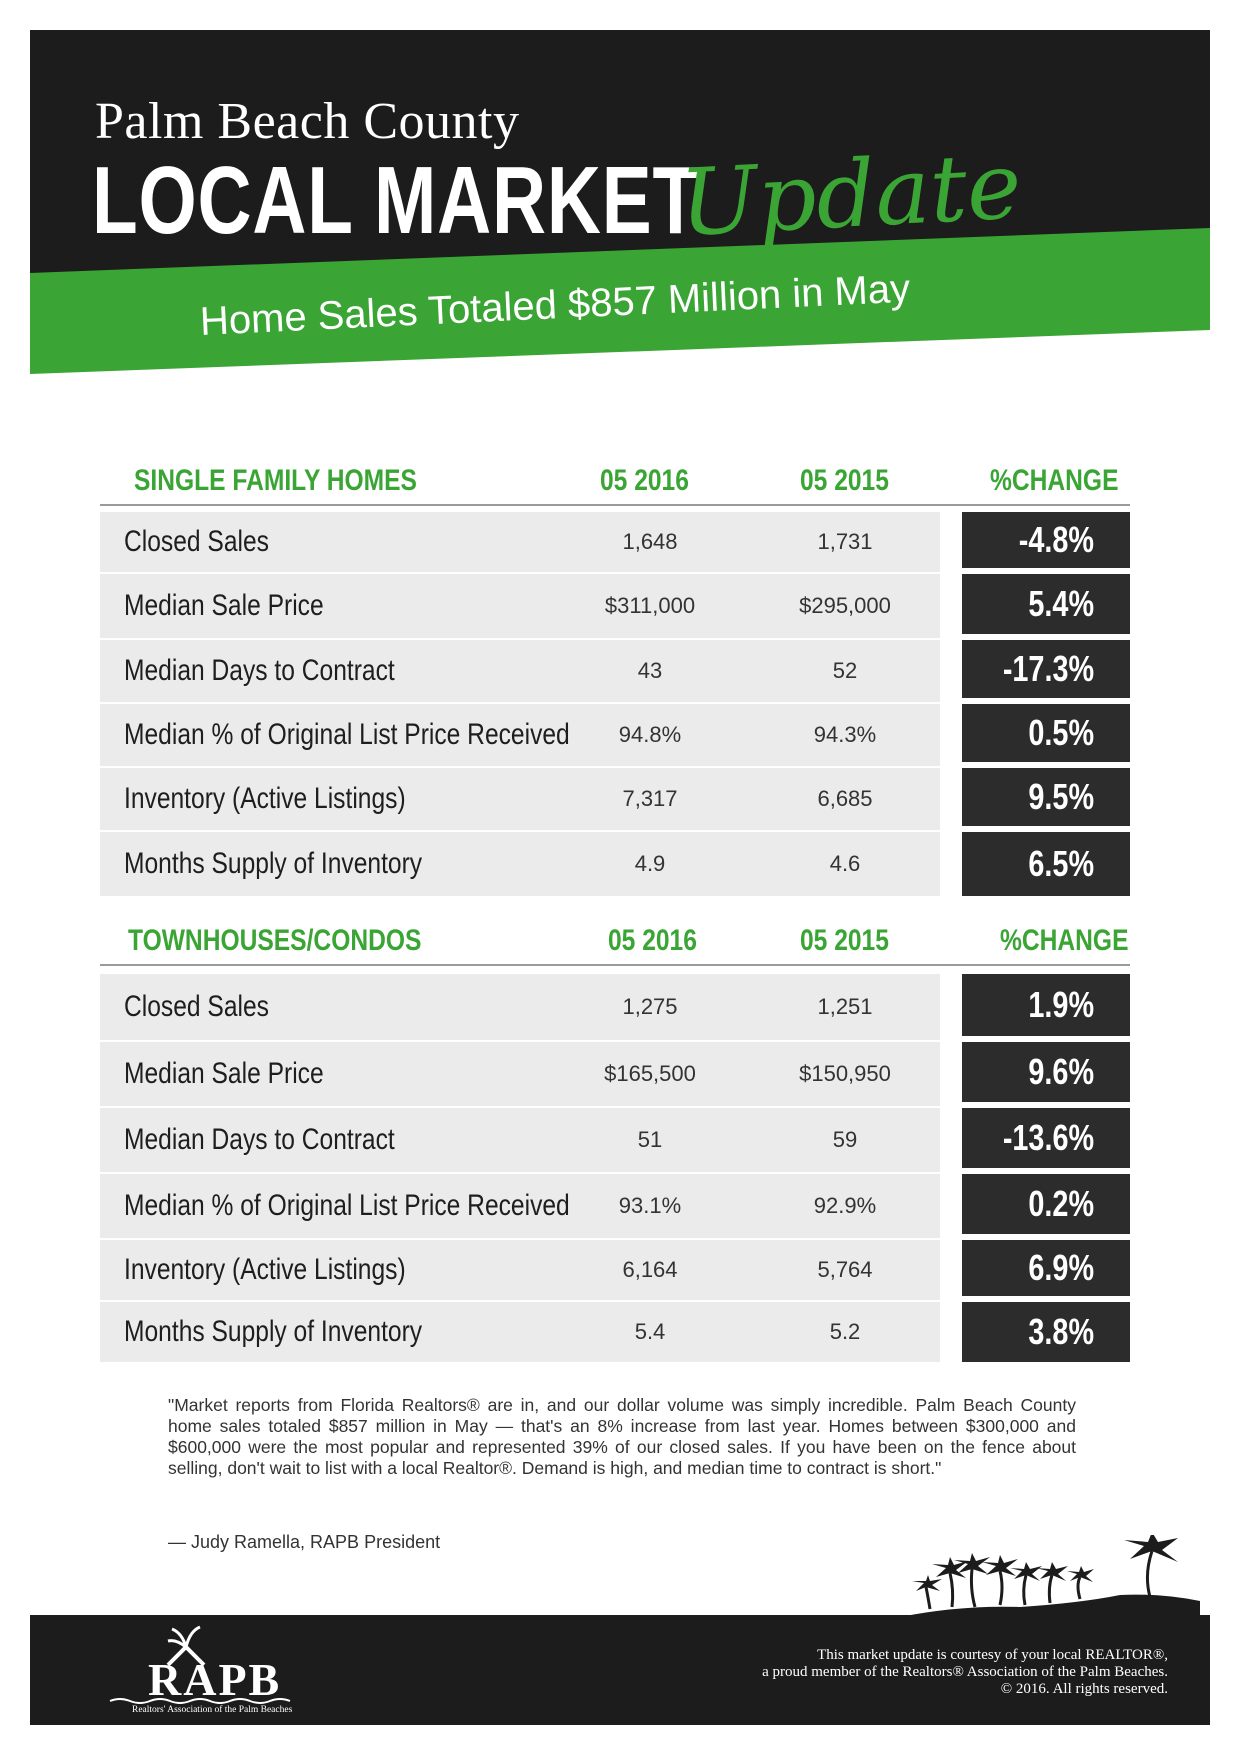 The image size is (1240, 1755). Describe the element at coordinates (650, 1269) in the screenshot. I see `value-2016: 6,164` at that location.